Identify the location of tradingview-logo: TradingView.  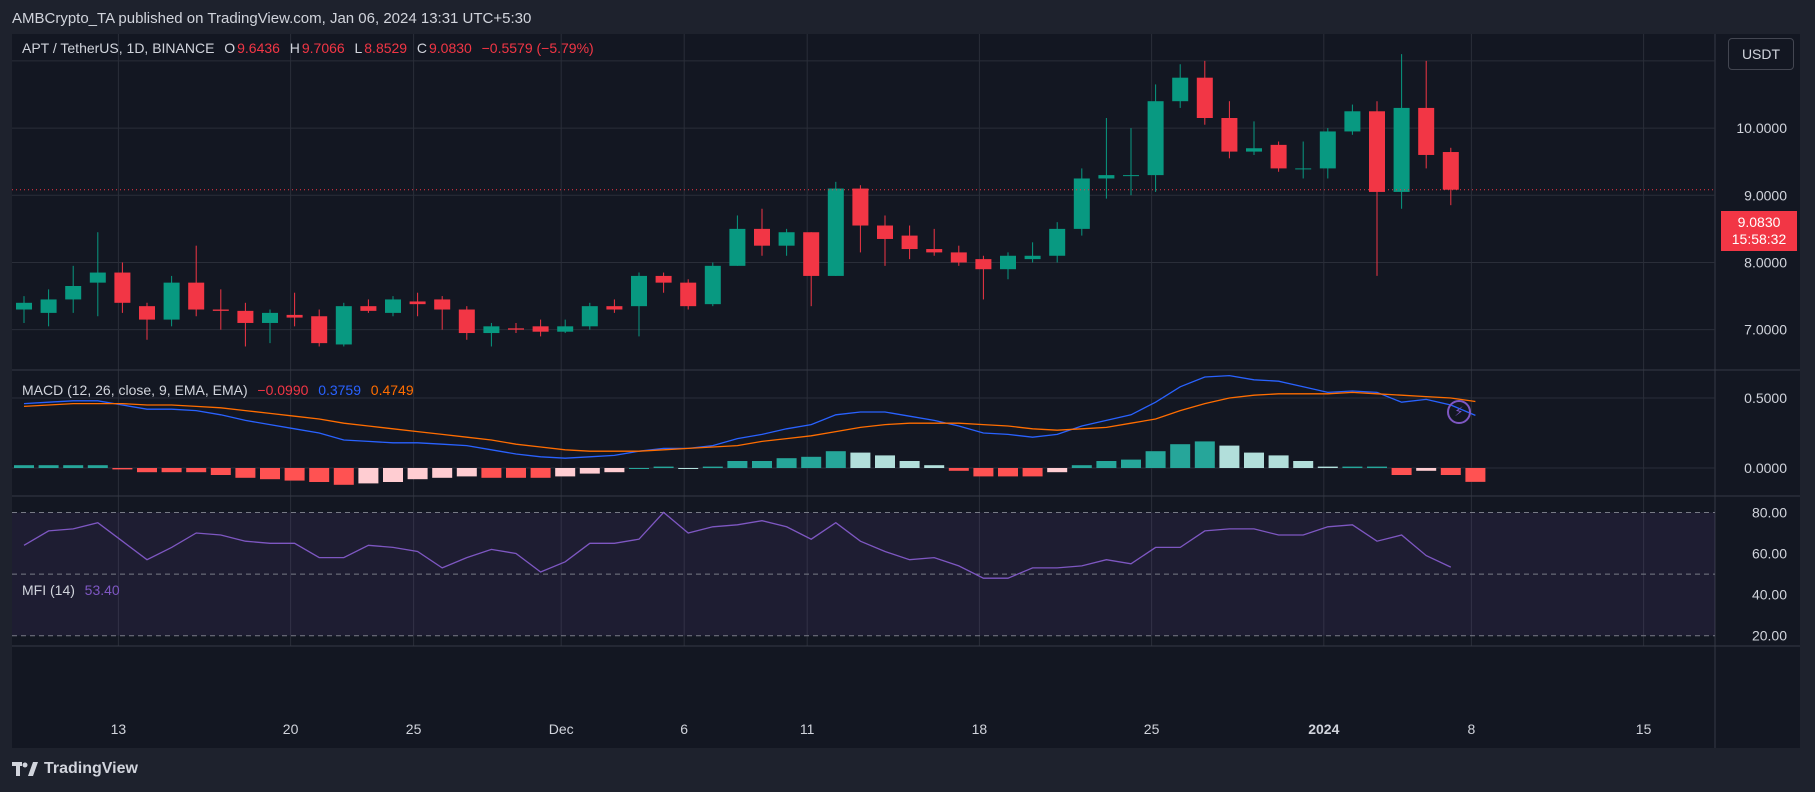
(75, 769).